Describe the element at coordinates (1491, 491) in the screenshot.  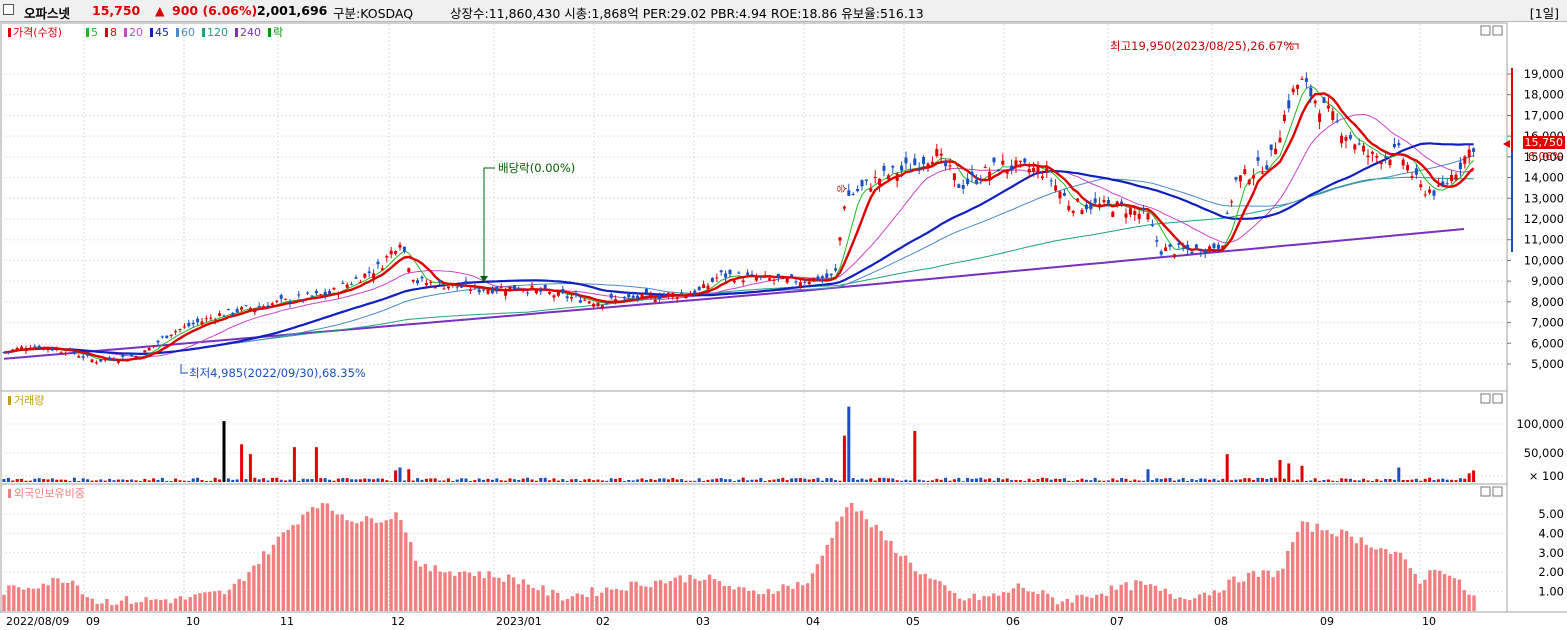
I see `foreign-panel-buttons` at that location.